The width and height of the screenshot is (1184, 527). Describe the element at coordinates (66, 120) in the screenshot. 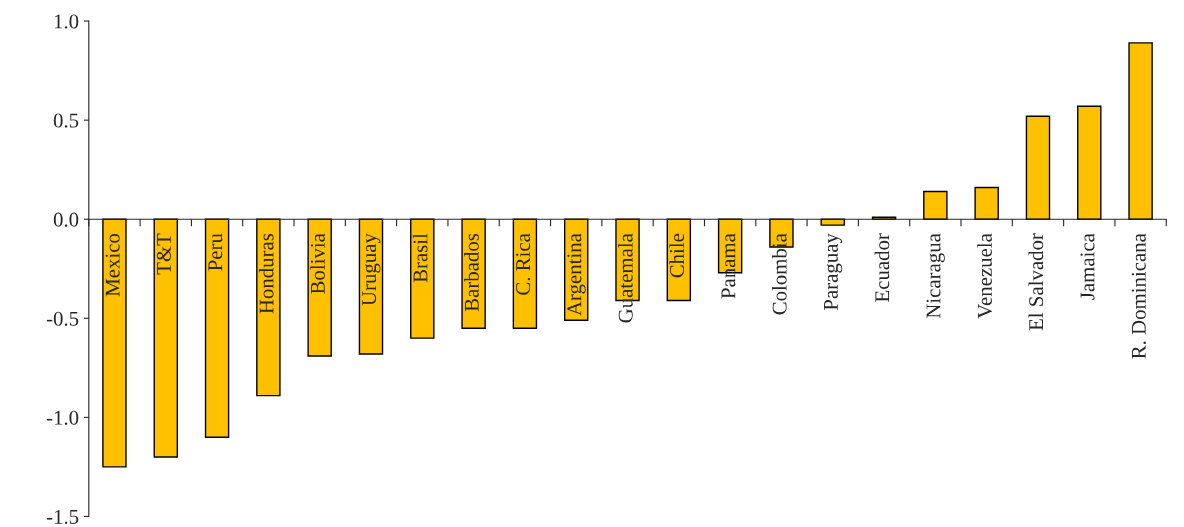

I see `y-tick-label: 0.5` at that location.